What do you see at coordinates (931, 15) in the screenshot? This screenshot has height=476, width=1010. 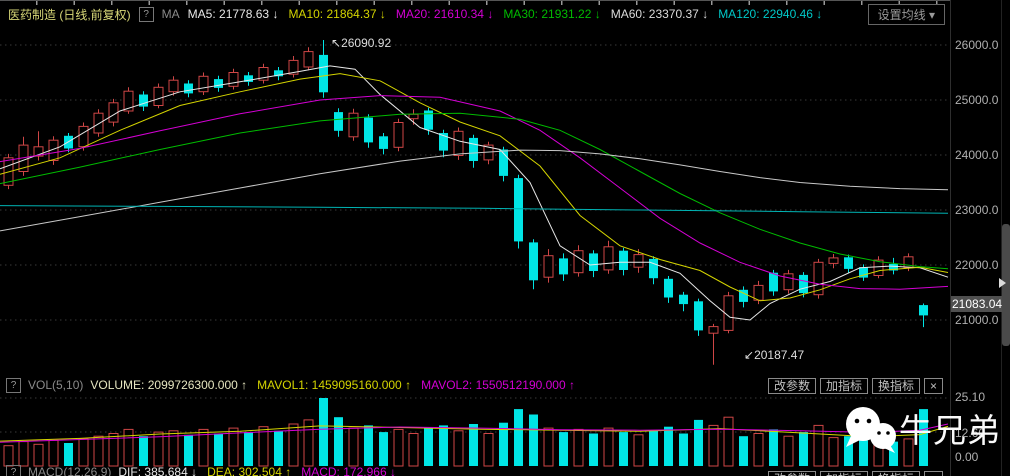 I see `chevron-down-icon: ▾` at bounding box center [931, 15].